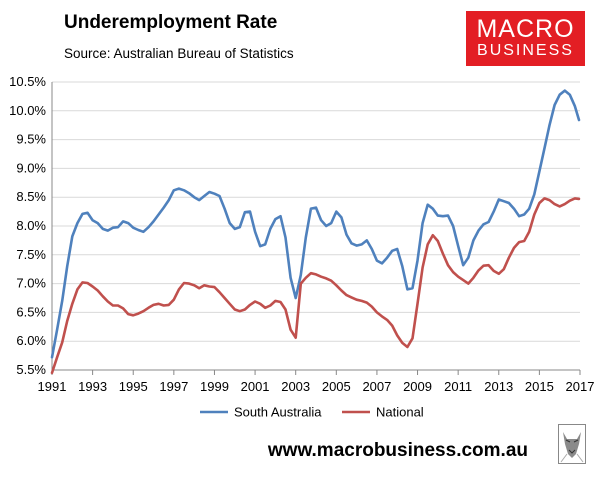  Describe the element at coordinates (31, 283) in the screenshot. I see `y-tick-label: 7.0%` at that location.